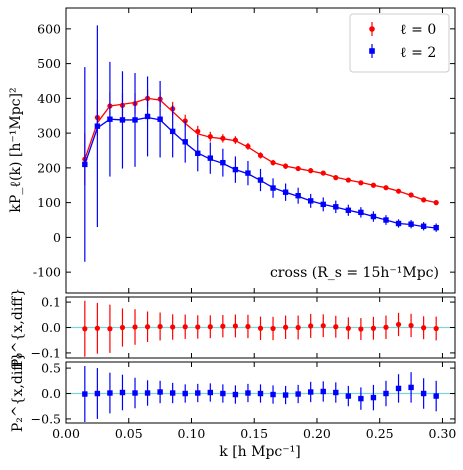 The image size is (463, 470). I want to click on x-tick-label: 0.30, so click(443, 433).